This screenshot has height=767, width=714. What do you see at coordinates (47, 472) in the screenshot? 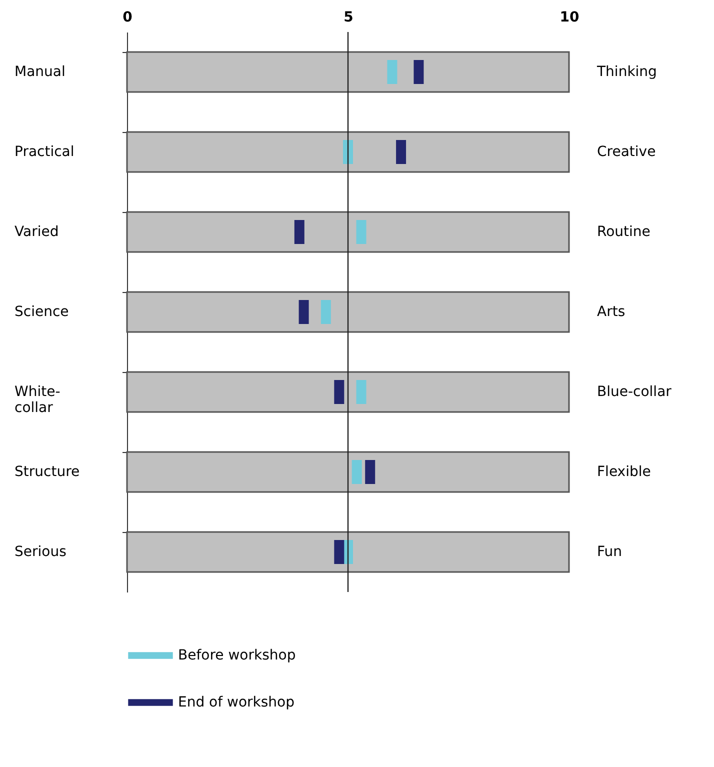
I see `y-tick-label: Structure` at bounding box center [47, 472].